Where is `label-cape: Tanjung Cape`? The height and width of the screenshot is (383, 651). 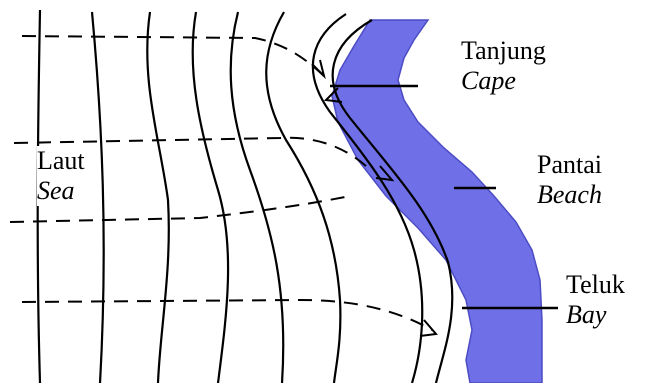
label-cape: Tanjung Cape is located at coordinates (503, 66).